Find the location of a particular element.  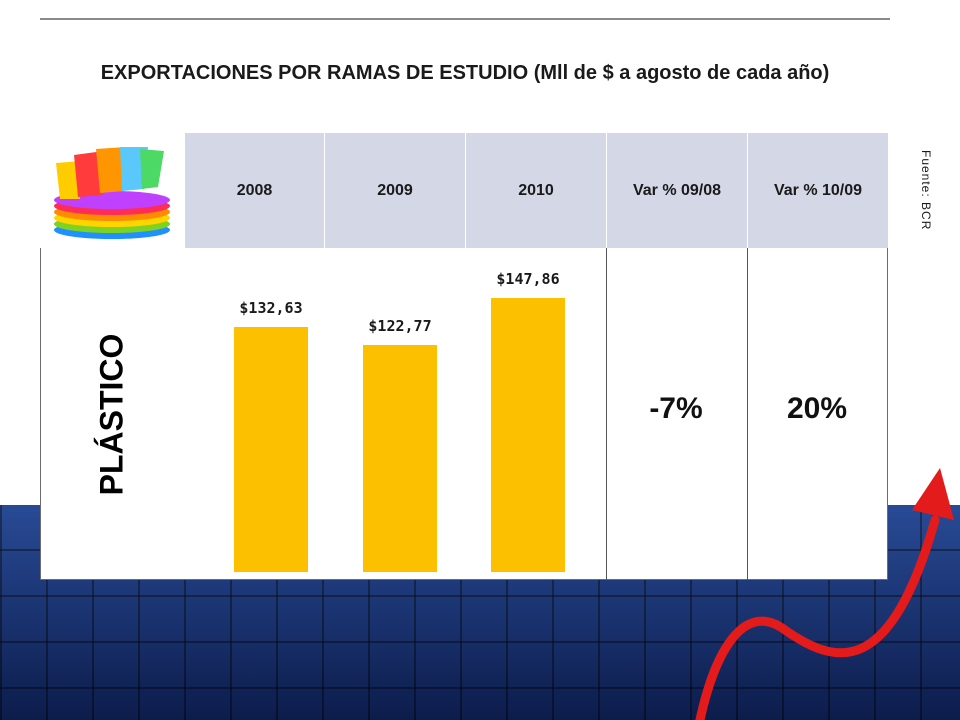

bar-value-label: $132,63 is located at coordinates (271, 307).